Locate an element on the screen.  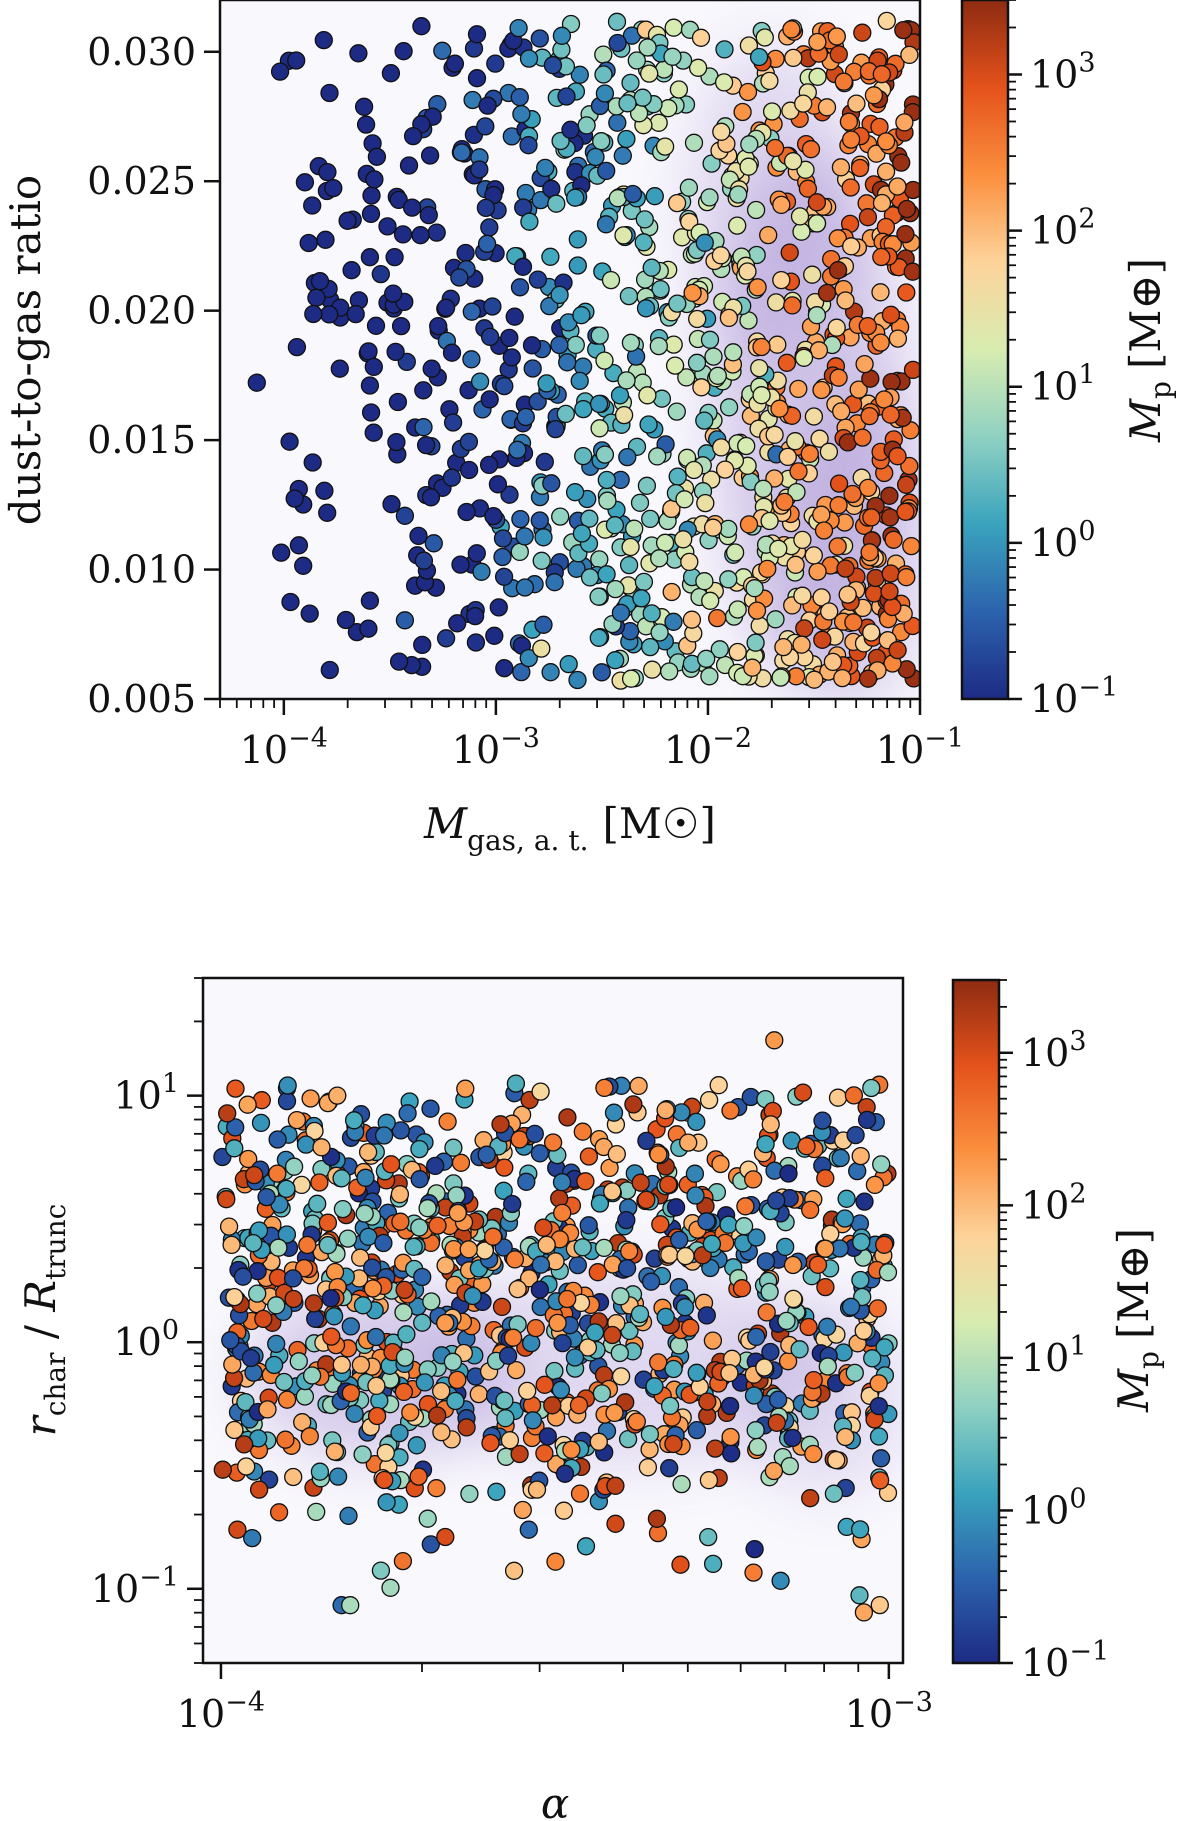
colorbar-title-unit: [M⊕] is located at coordinates (1133, 1283).